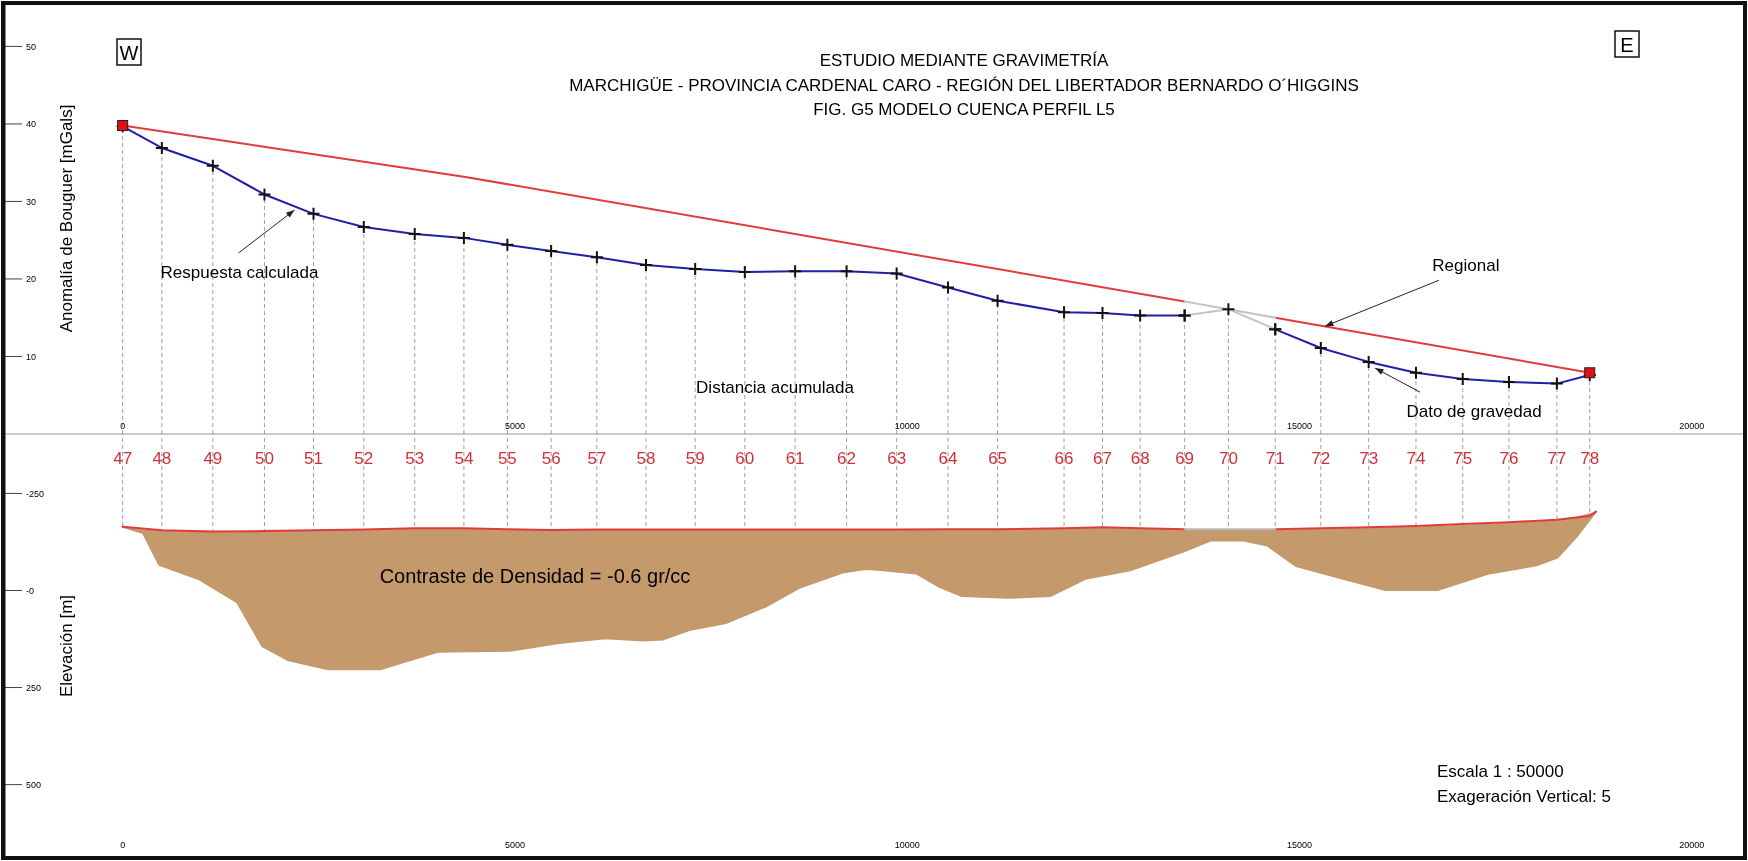  Describe the element at coordinates (1416, 458) in the screenshot. I see `annotation: 74` at that location.